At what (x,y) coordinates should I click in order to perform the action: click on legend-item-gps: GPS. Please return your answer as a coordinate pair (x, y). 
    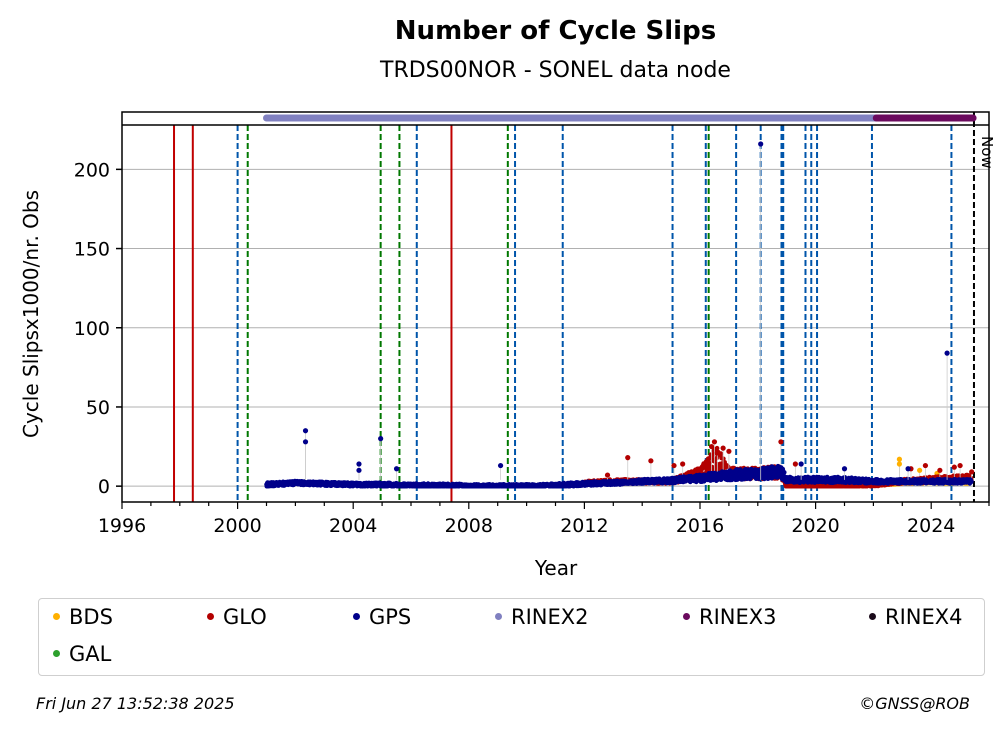
    Looking at the image, I should click on (382, 617).